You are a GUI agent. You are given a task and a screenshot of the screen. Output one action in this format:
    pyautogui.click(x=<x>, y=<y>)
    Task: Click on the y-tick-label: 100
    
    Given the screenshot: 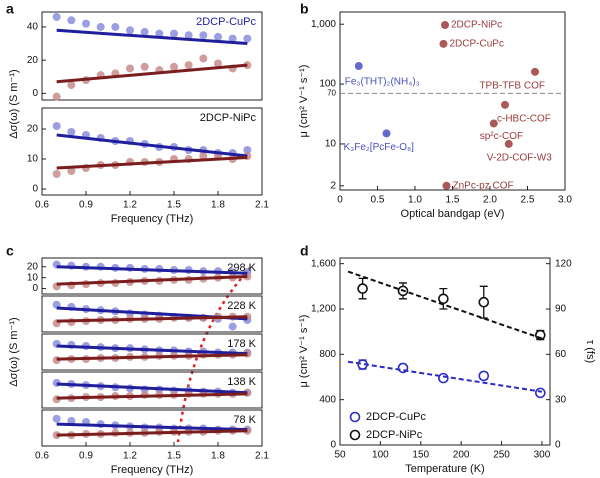 What is the action you would take?
    pyautogui.click(x=327, y=84)
    